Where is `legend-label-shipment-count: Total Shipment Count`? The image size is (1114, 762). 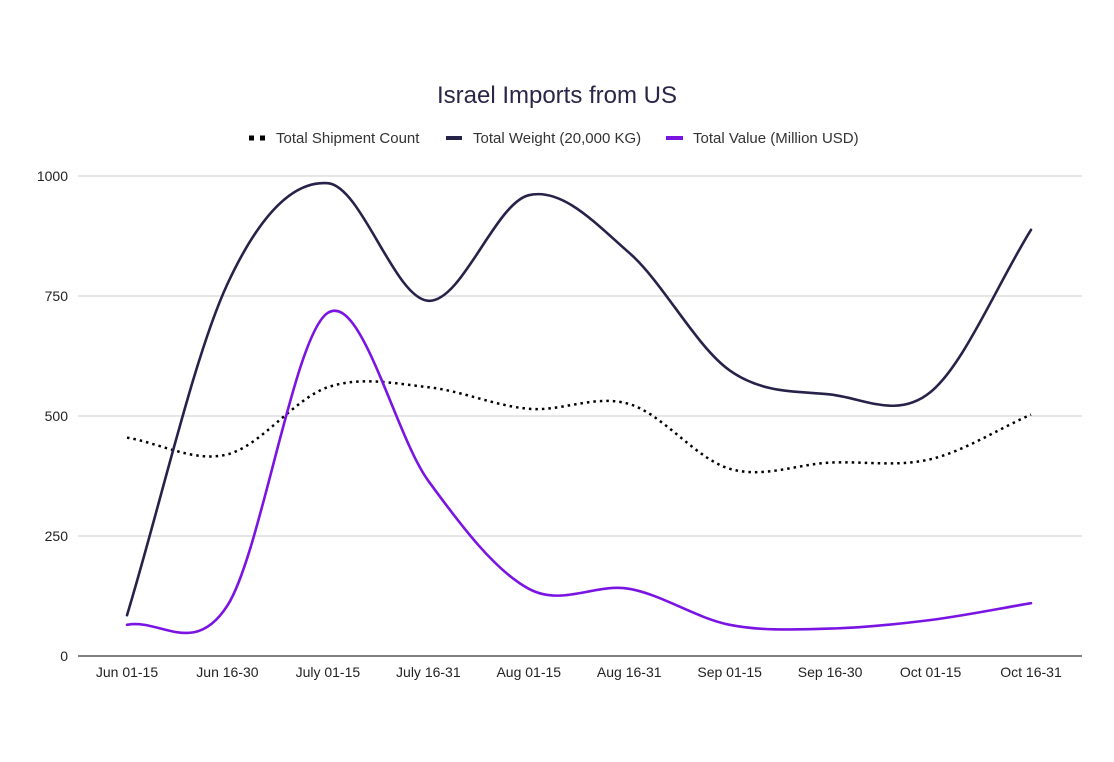 legend-label-shipment-count: Total Shipment Count is located at coordinates (348, 138).